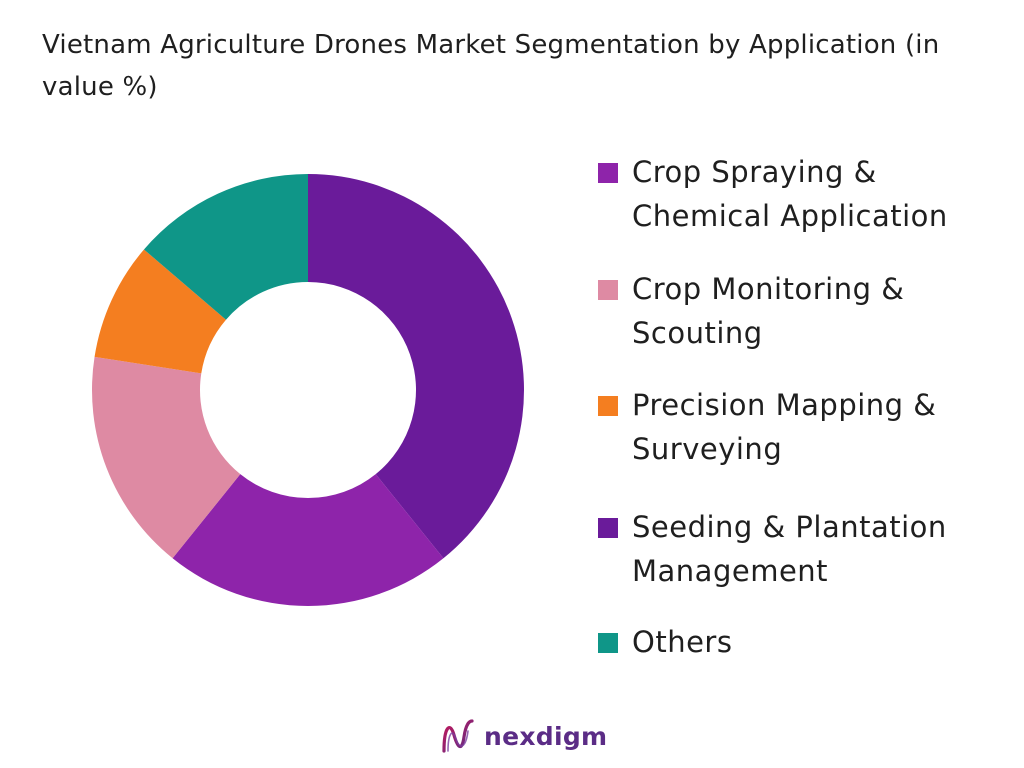 The image size is (1024, 768). I want to click on legend-label-line: Scouting, so click(697, 333).